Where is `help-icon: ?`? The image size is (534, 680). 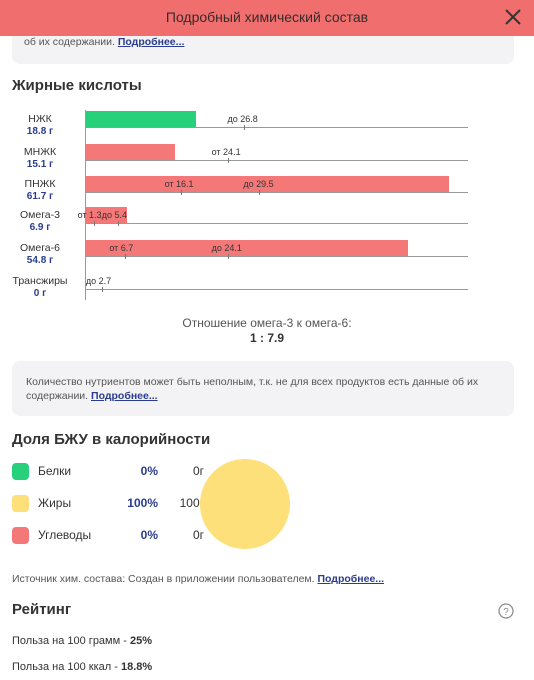
help-icon: ? is located at coordinates (506, 611).